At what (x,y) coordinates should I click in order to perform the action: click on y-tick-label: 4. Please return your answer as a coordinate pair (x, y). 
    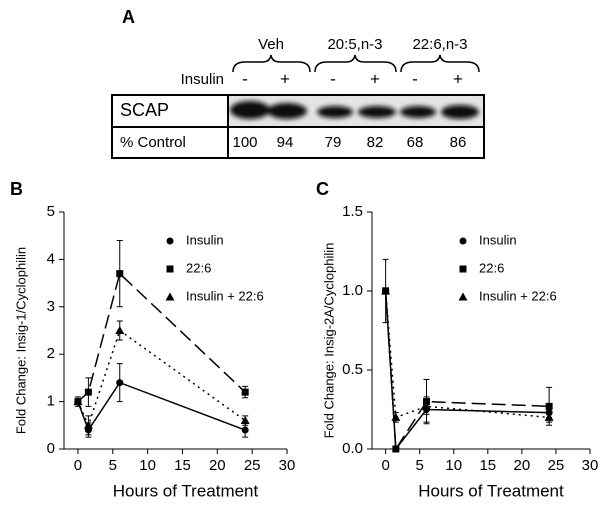
    Looking at the image, I should click on (51, 258).